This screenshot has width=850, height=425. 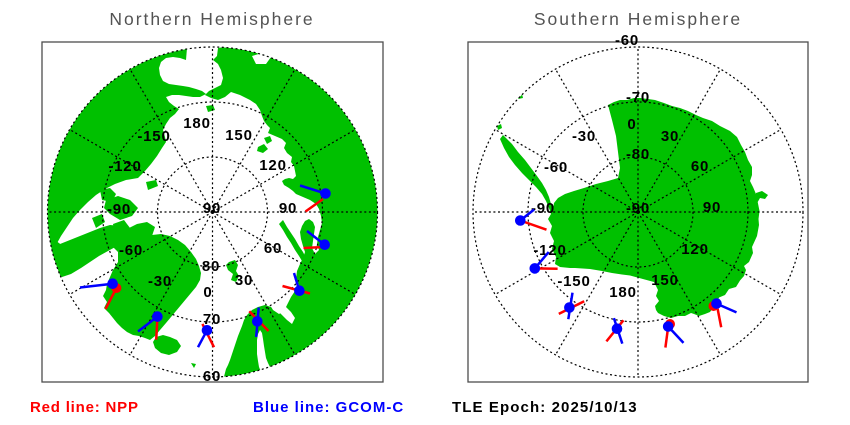 I want to click on svg-text: Southern Hemisphere, so click(x=638, y=19).